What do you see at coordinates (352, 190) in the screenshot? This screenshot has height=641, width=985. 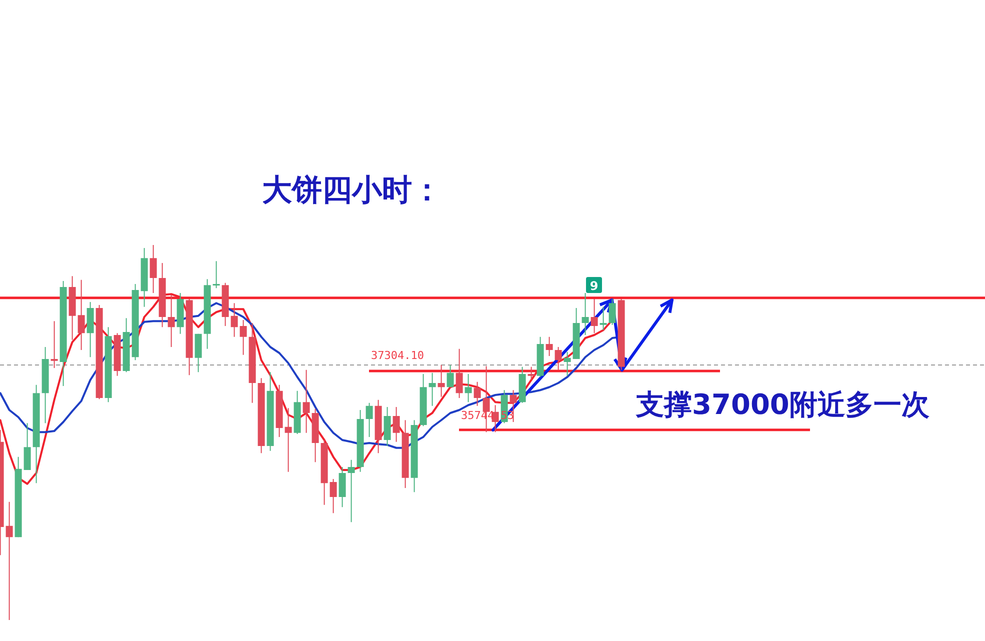 I see `chart-title: 大饼四小时：` at bounding box center [352, 190].